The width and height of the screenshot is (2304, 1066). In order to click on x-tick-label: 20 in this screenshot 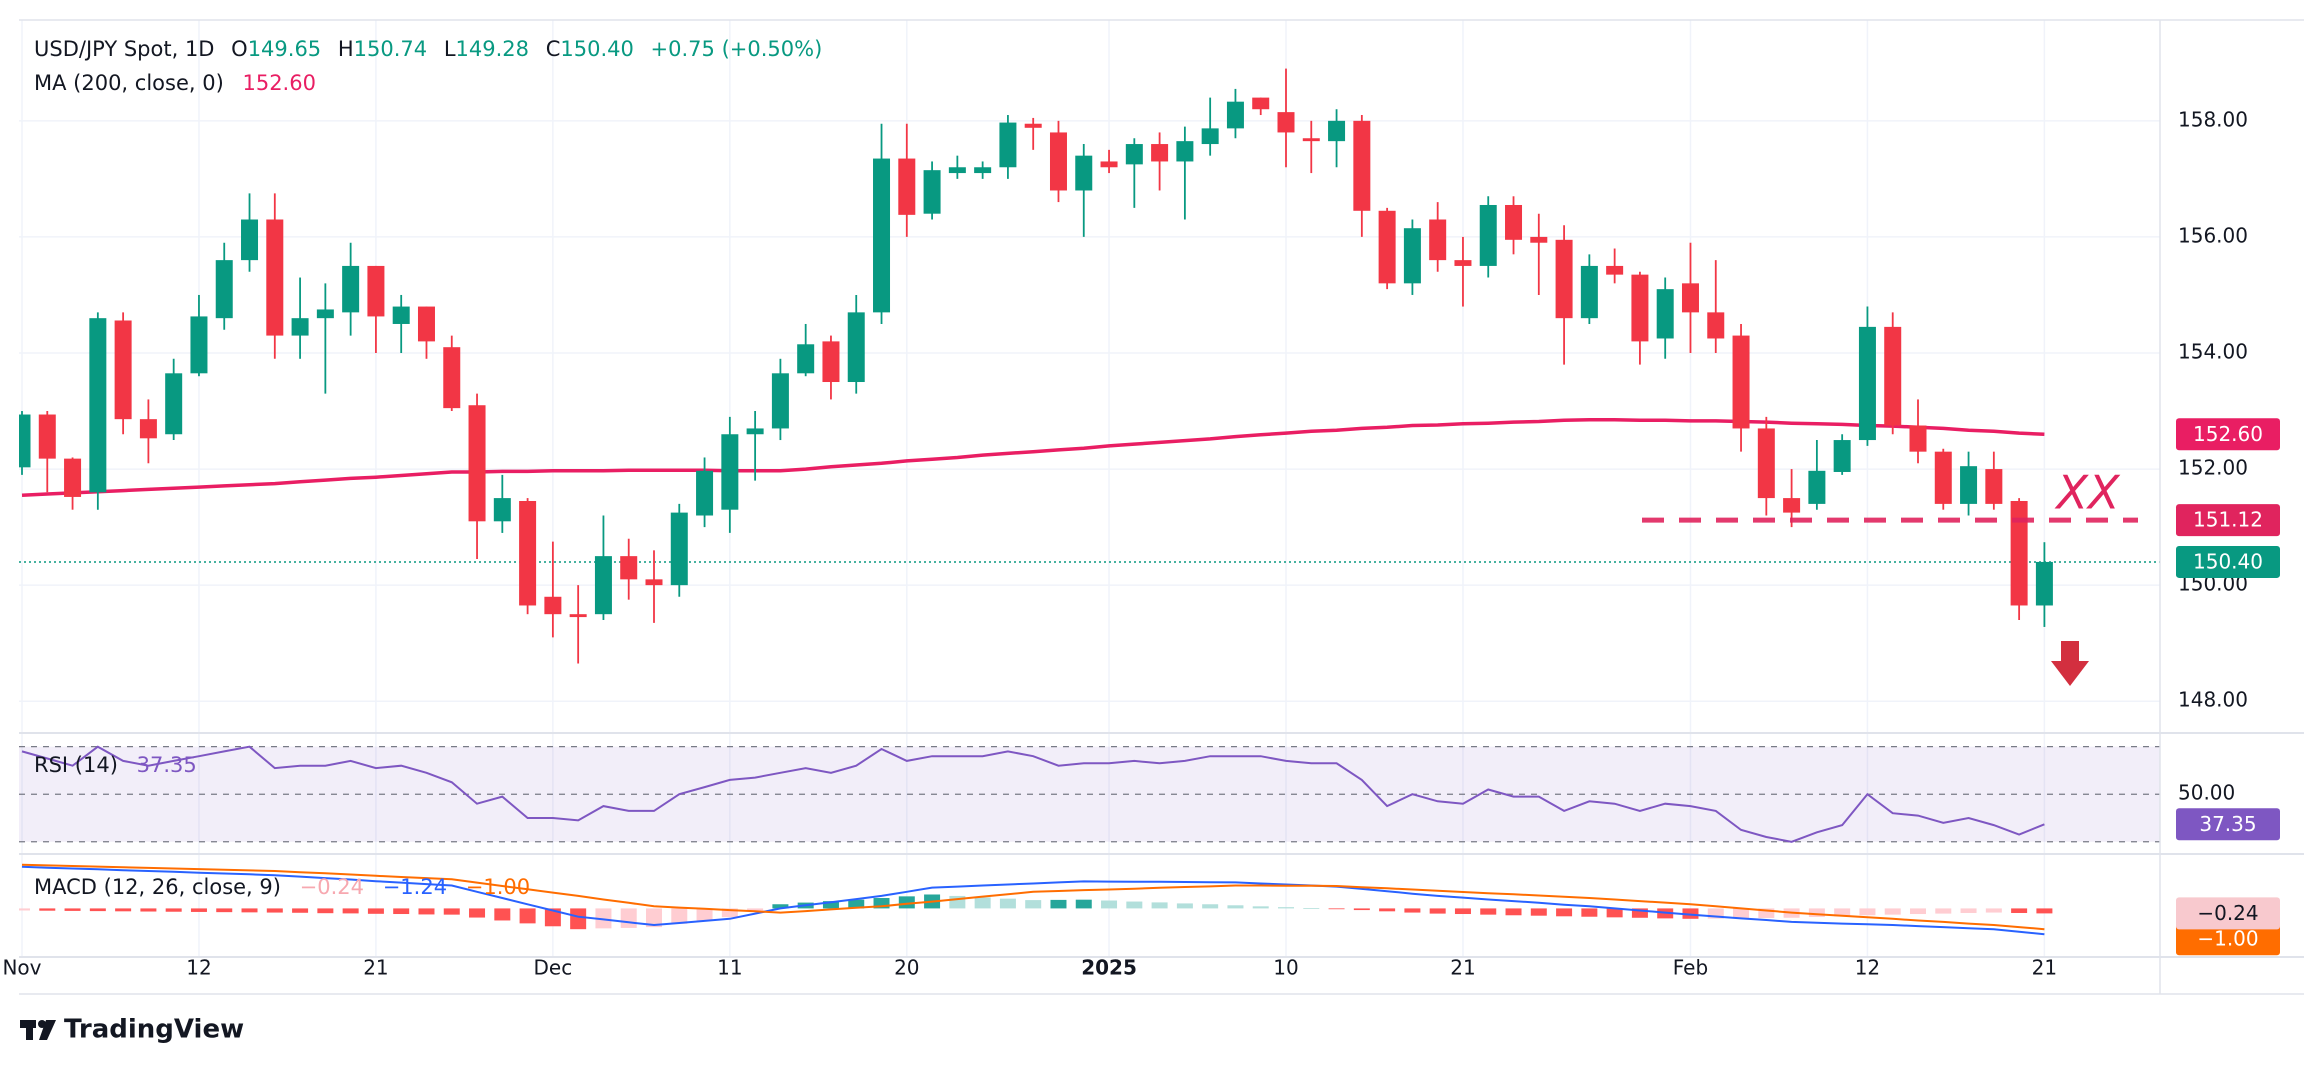, I will do `click(906, 968)`.